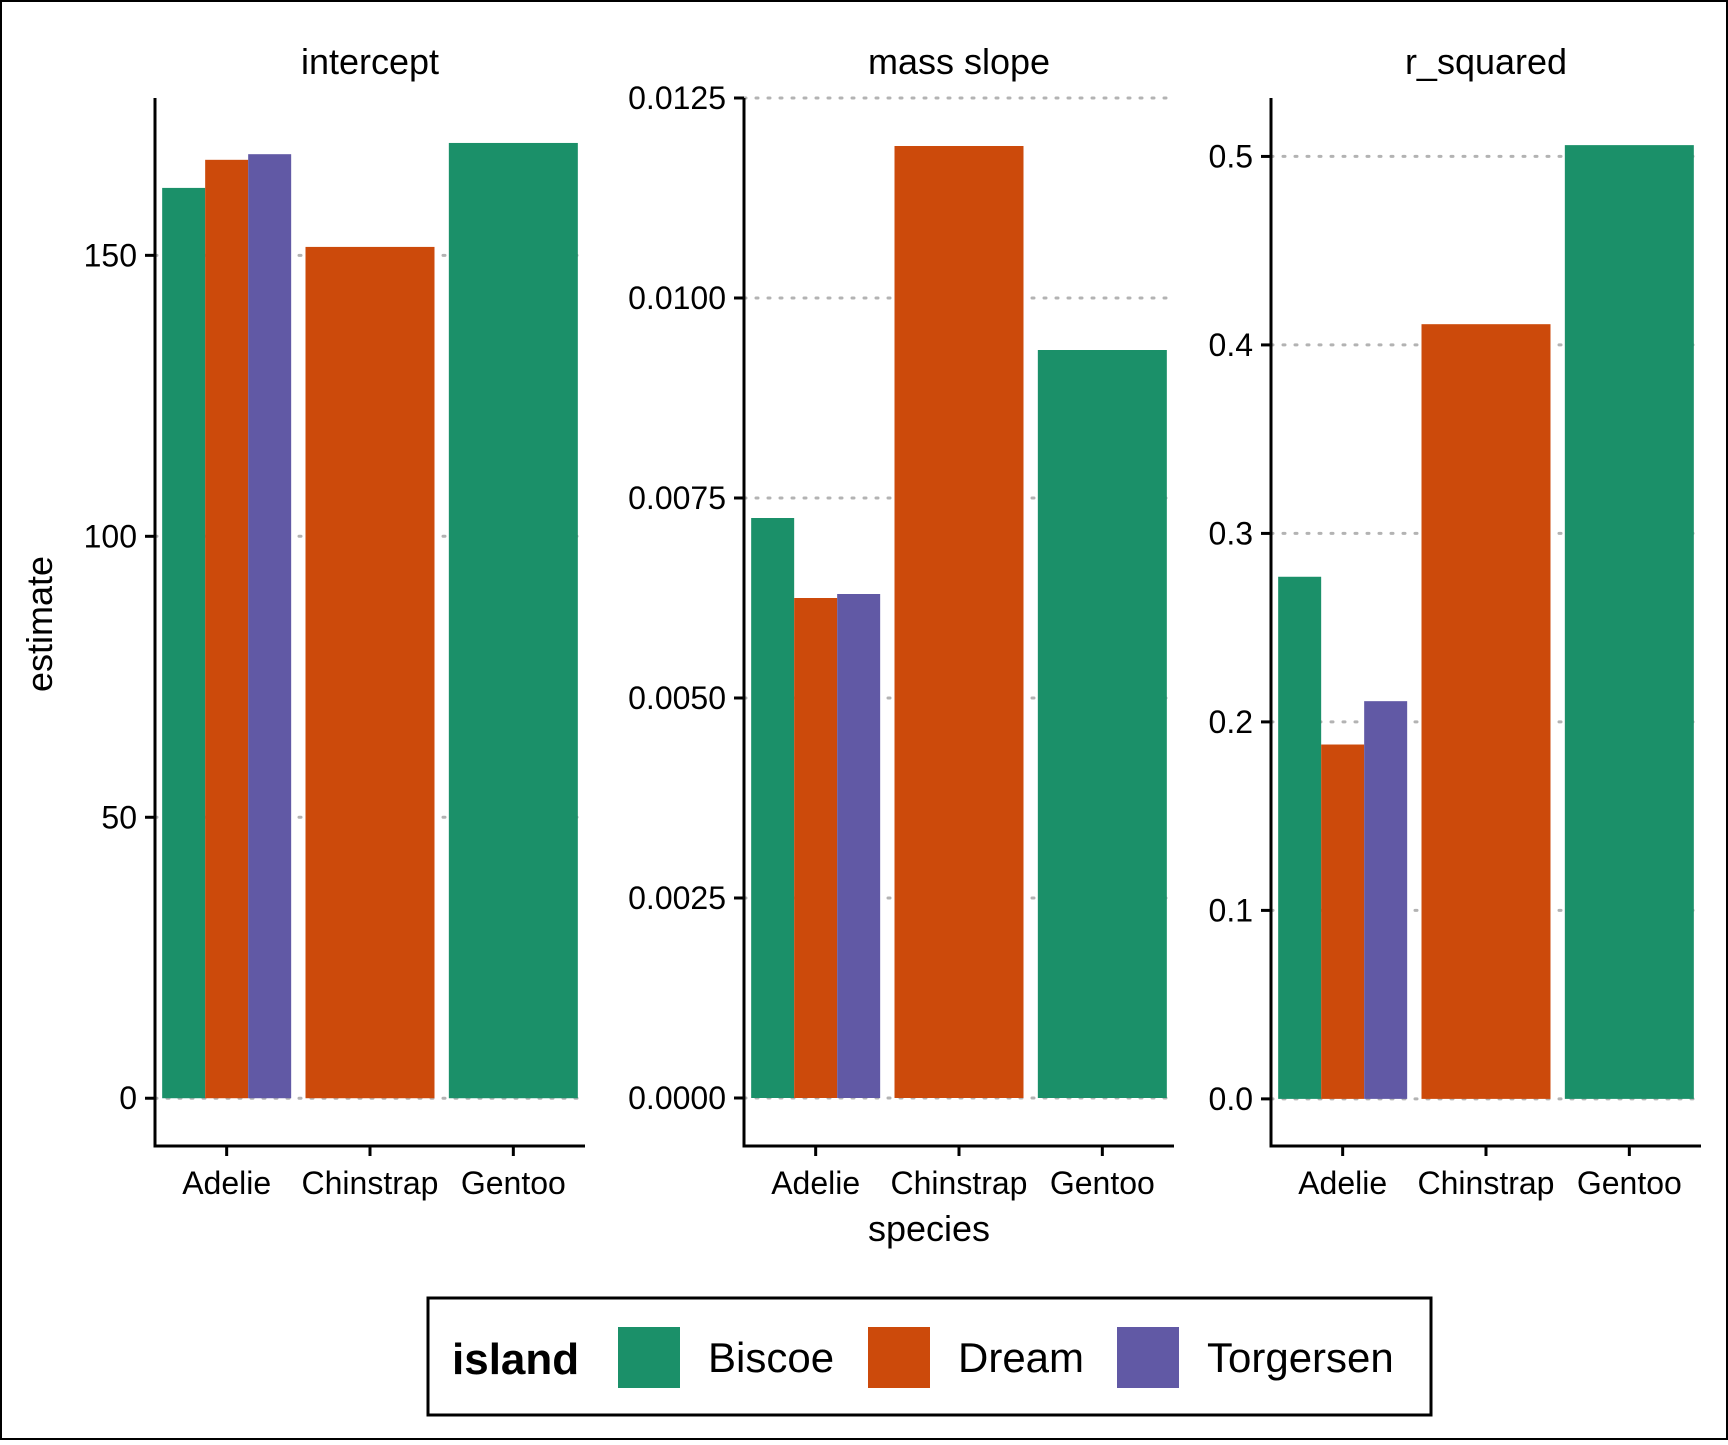  What do you see at coordinates (110, 255) in the screenshot?
I see `y-tick-label: 150` at bounding box center [110, 255].